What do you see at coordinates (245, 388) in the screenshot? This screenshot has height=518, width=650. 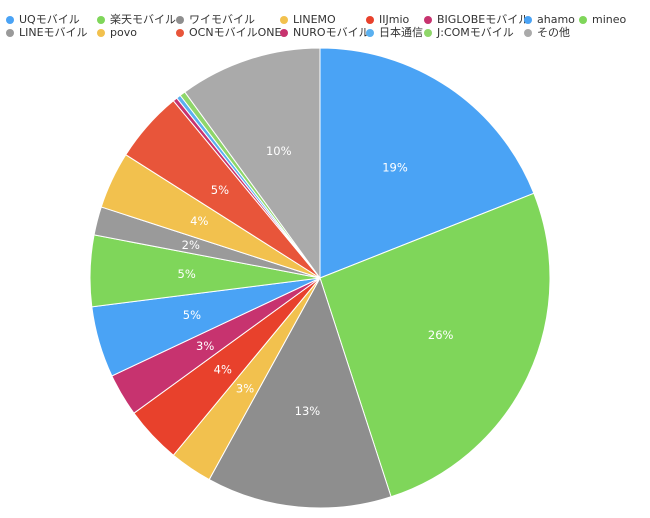 I see `slice-label-3: 3%` at bounding box center [245, 388].